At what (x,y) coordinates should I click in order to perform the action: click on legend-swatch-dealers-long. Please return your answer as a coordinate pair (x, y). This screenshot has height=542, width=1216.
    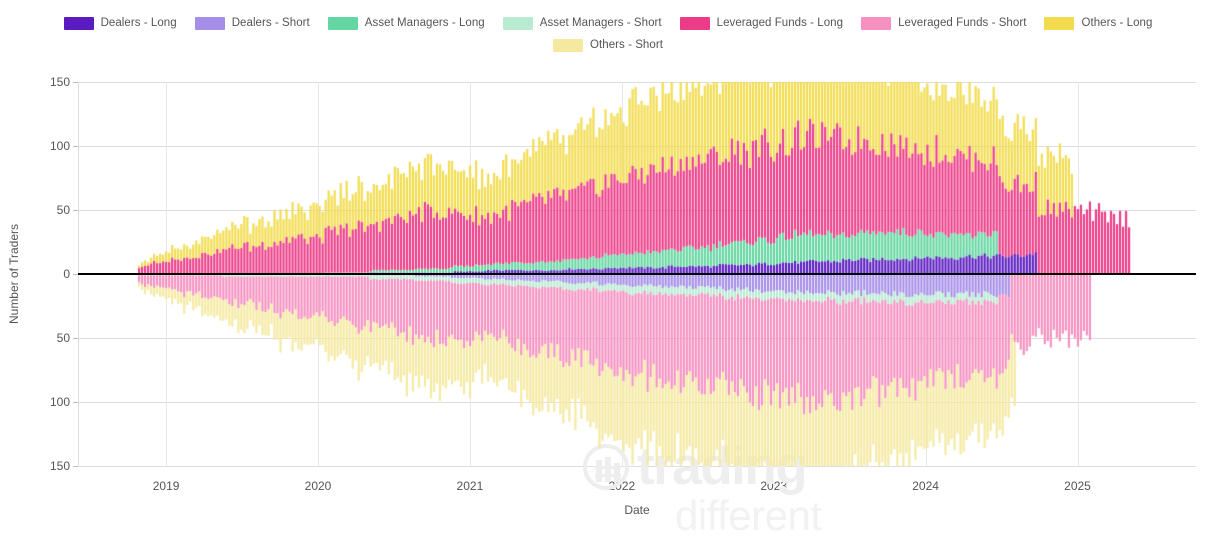
    Looking at the image, I should click on (78, 23).